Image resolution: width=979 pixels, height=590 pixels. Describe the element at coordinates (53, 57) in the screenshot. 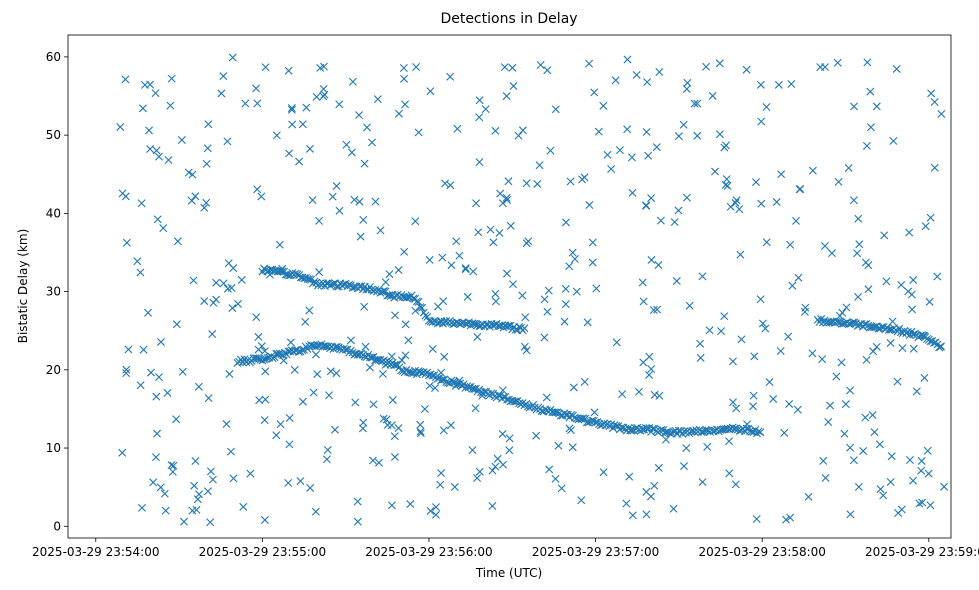

I see `y-tick-label: 60` at that location.